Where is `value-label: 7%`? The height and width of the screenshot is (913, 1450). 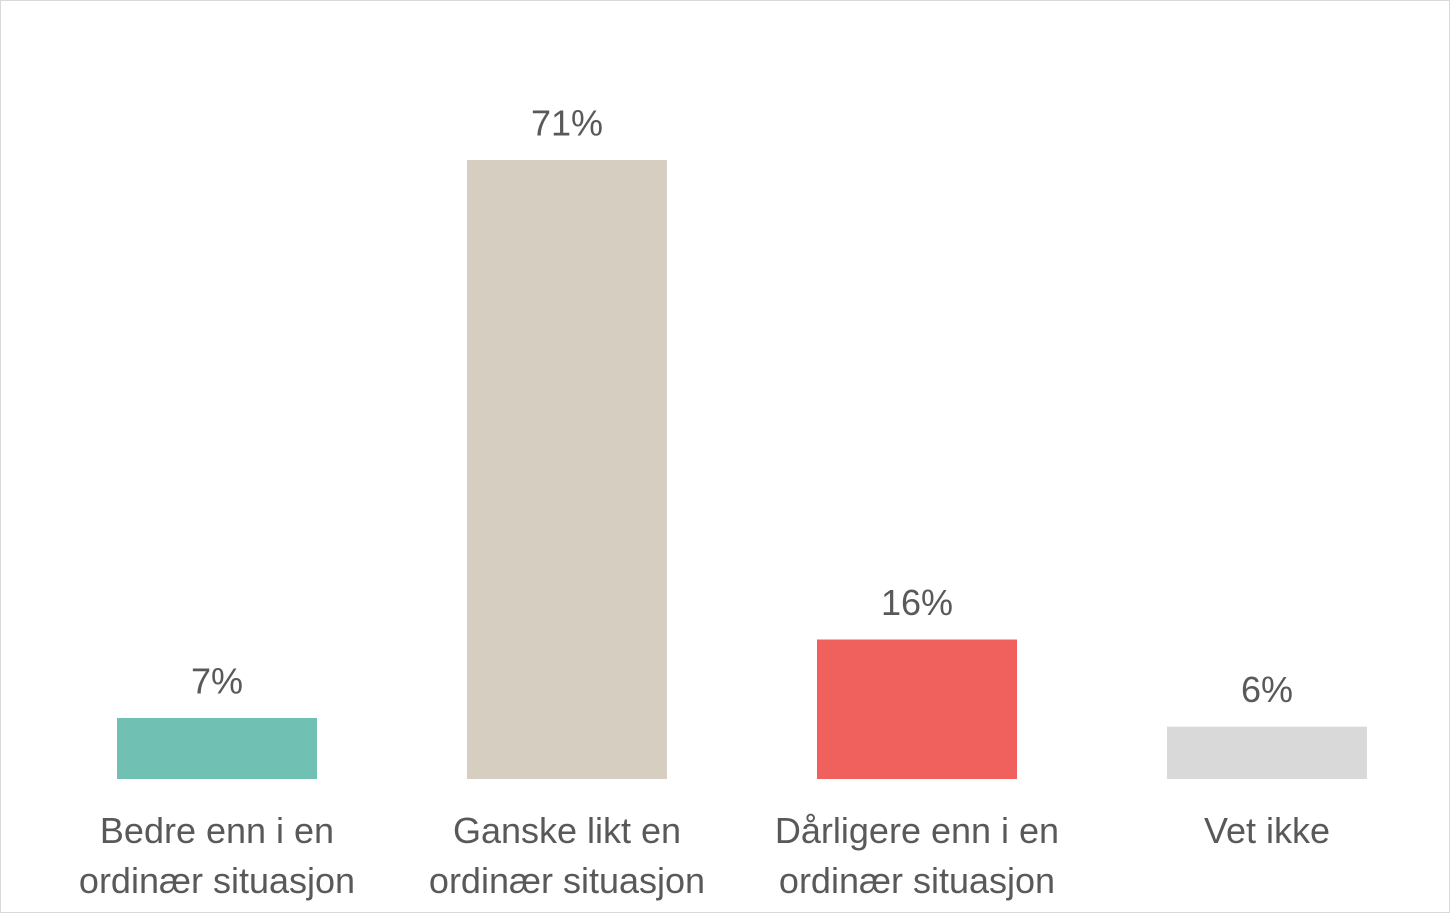
value-label: 7% is located at coordinates (217, 680).